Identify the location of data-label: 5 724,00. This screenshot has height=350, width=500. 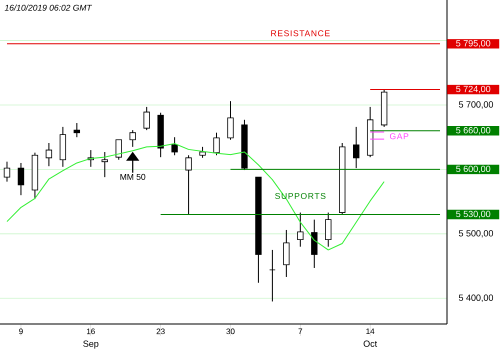
(473, 90).